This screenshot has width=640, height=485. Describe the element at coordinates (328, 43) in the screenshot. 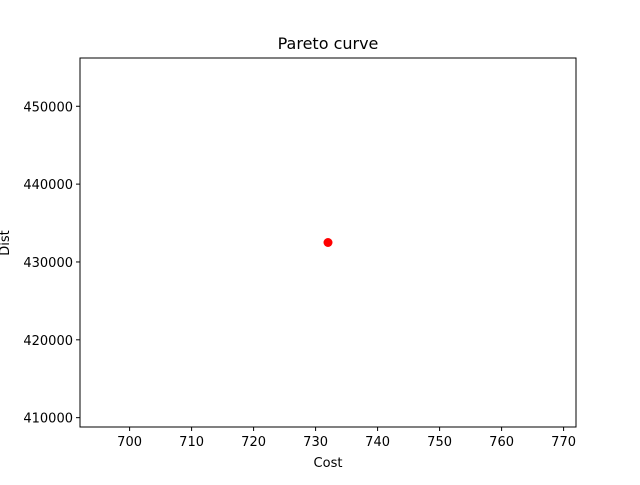

I see `chart-title: Pareto curve` at that location.